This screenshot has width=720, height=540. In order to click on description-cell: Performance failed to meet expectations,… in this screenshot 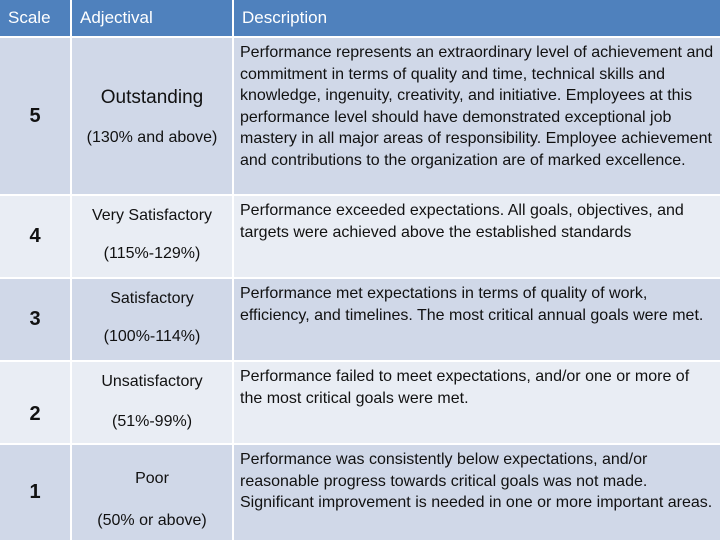, I will do `click(477, 403)`.